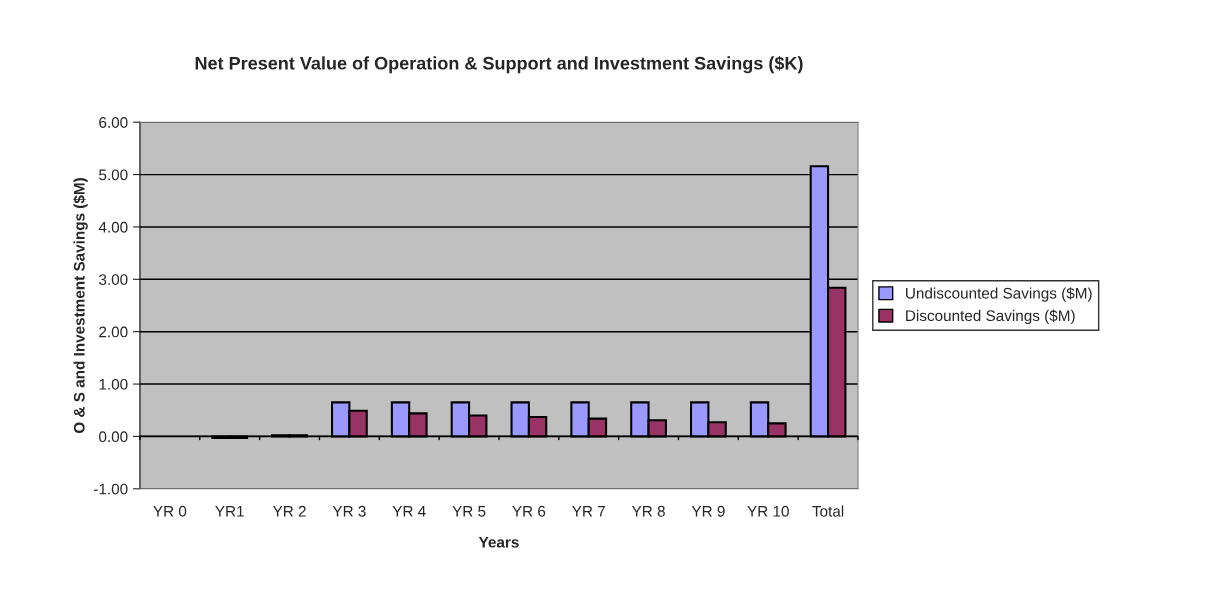  I want to click on x-tick-label: Total, so click(828, 511).